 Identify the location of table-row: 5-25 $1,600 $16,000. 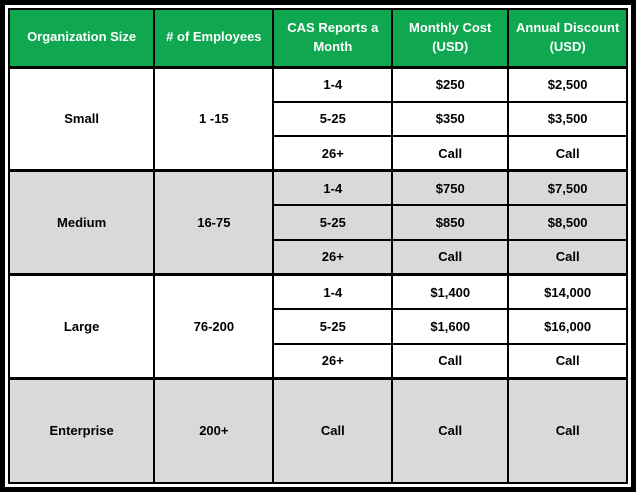
(318, 326).